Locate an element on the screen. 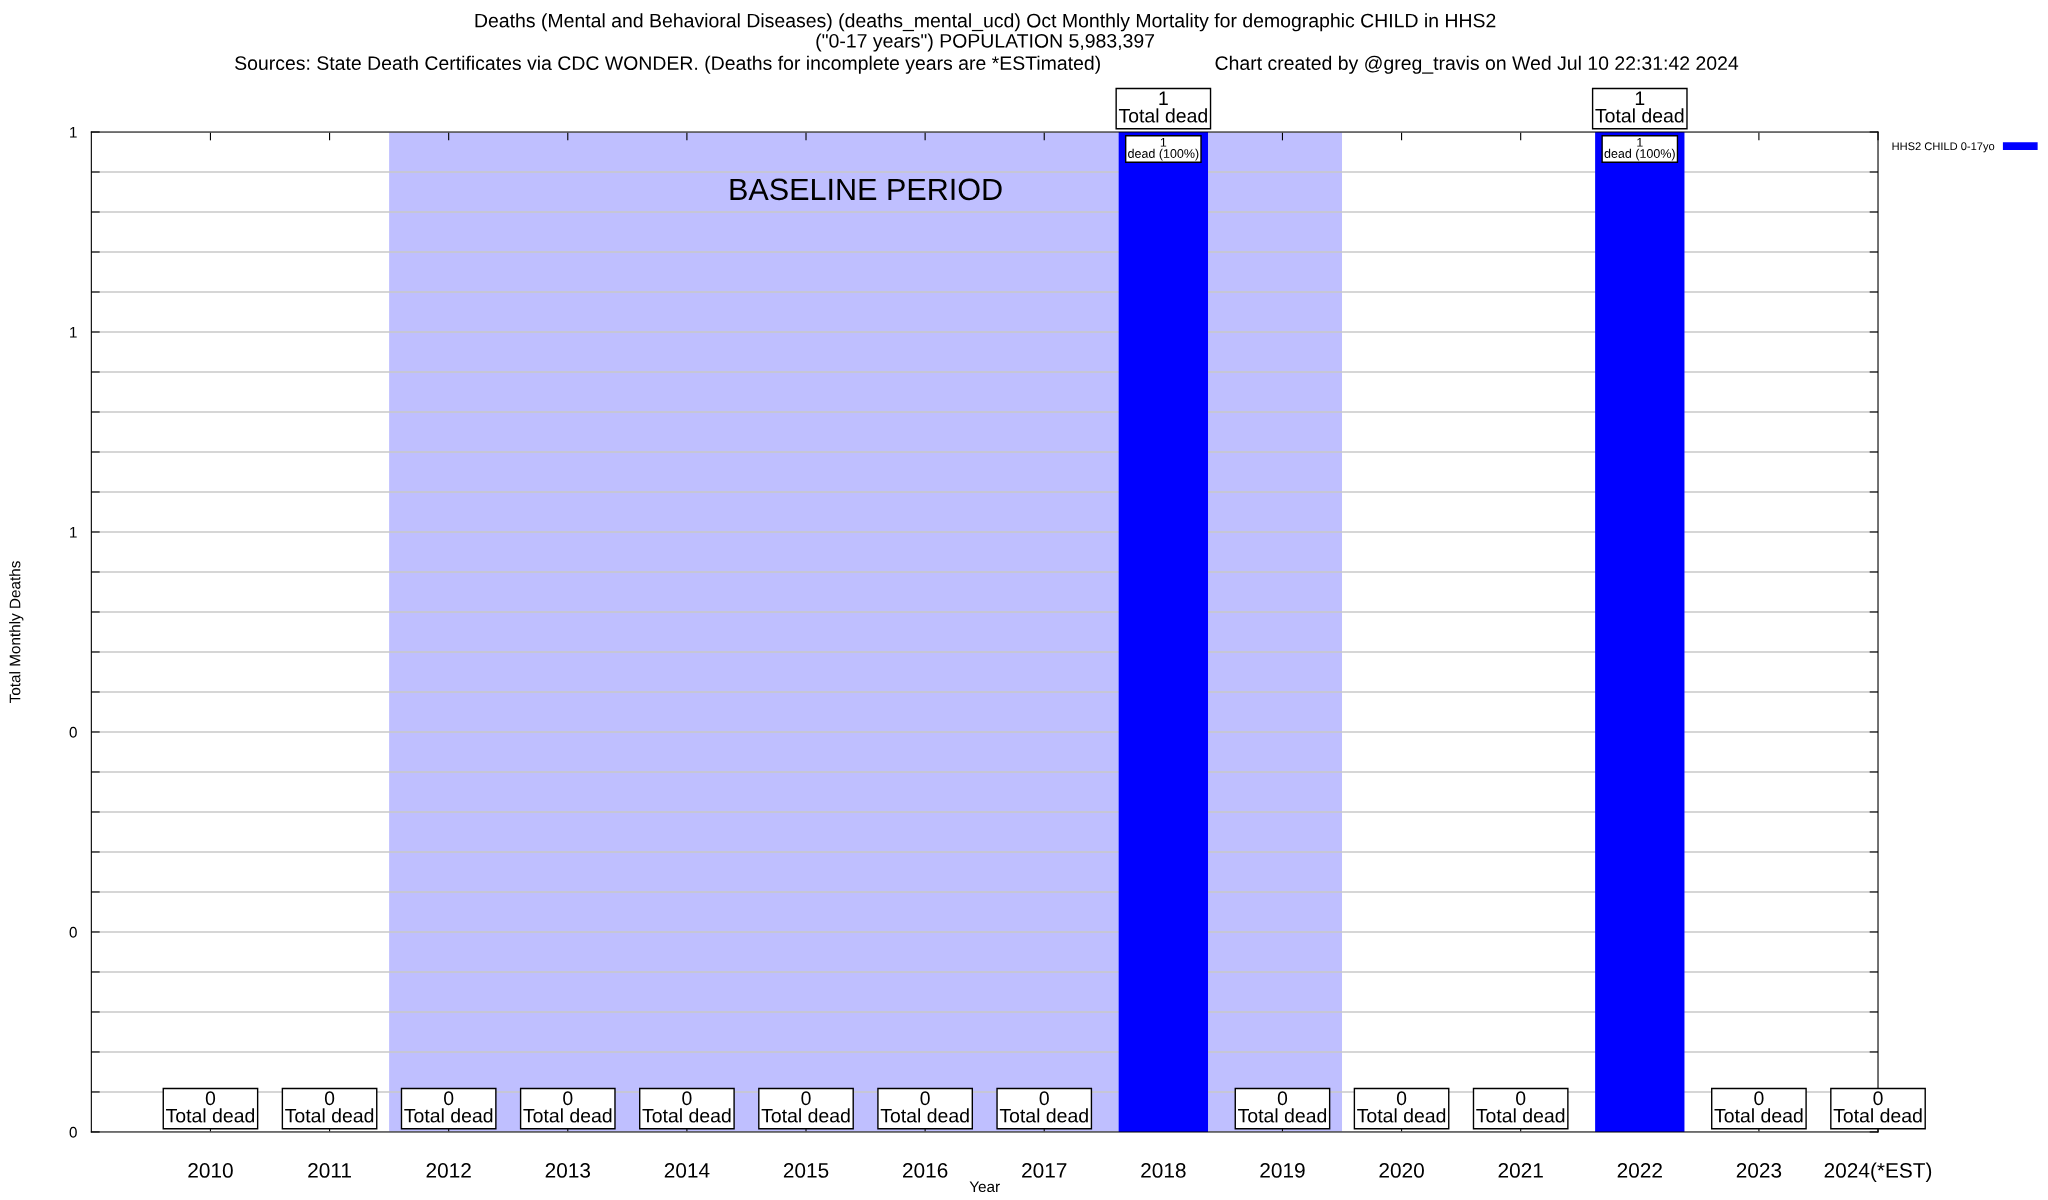  x-tick-label: 2024(*EST) is located at coordinates (1878, 1172).